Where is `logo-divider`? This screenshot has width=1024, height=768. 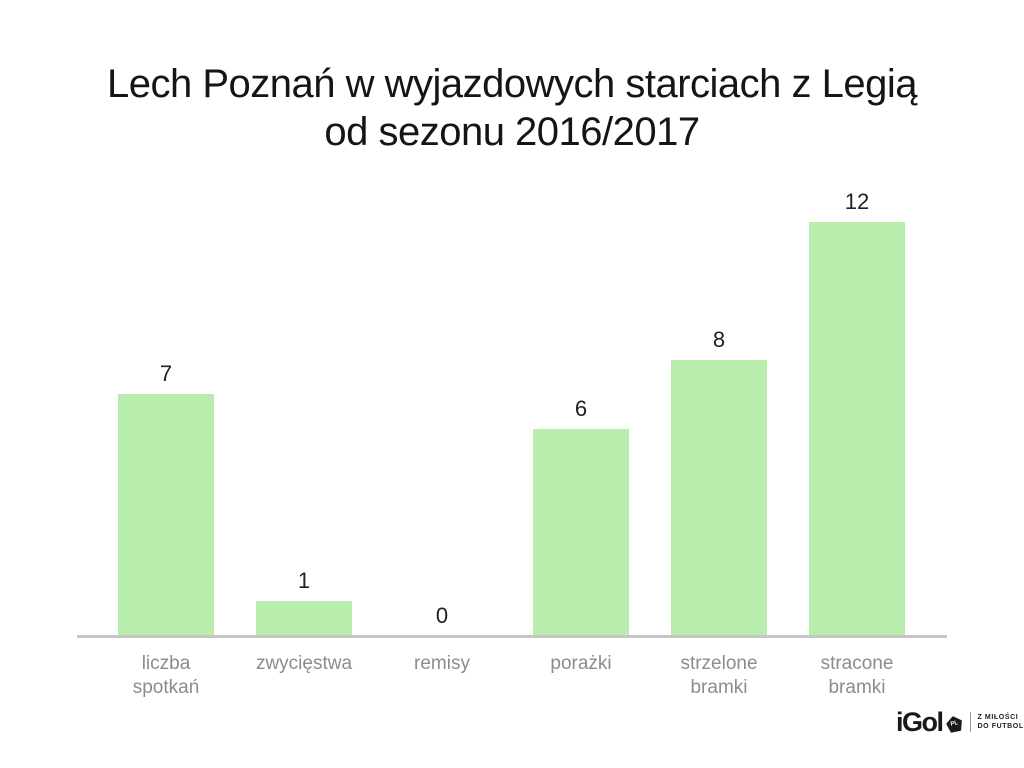 logo-divider is located at coordinates (970, 722).